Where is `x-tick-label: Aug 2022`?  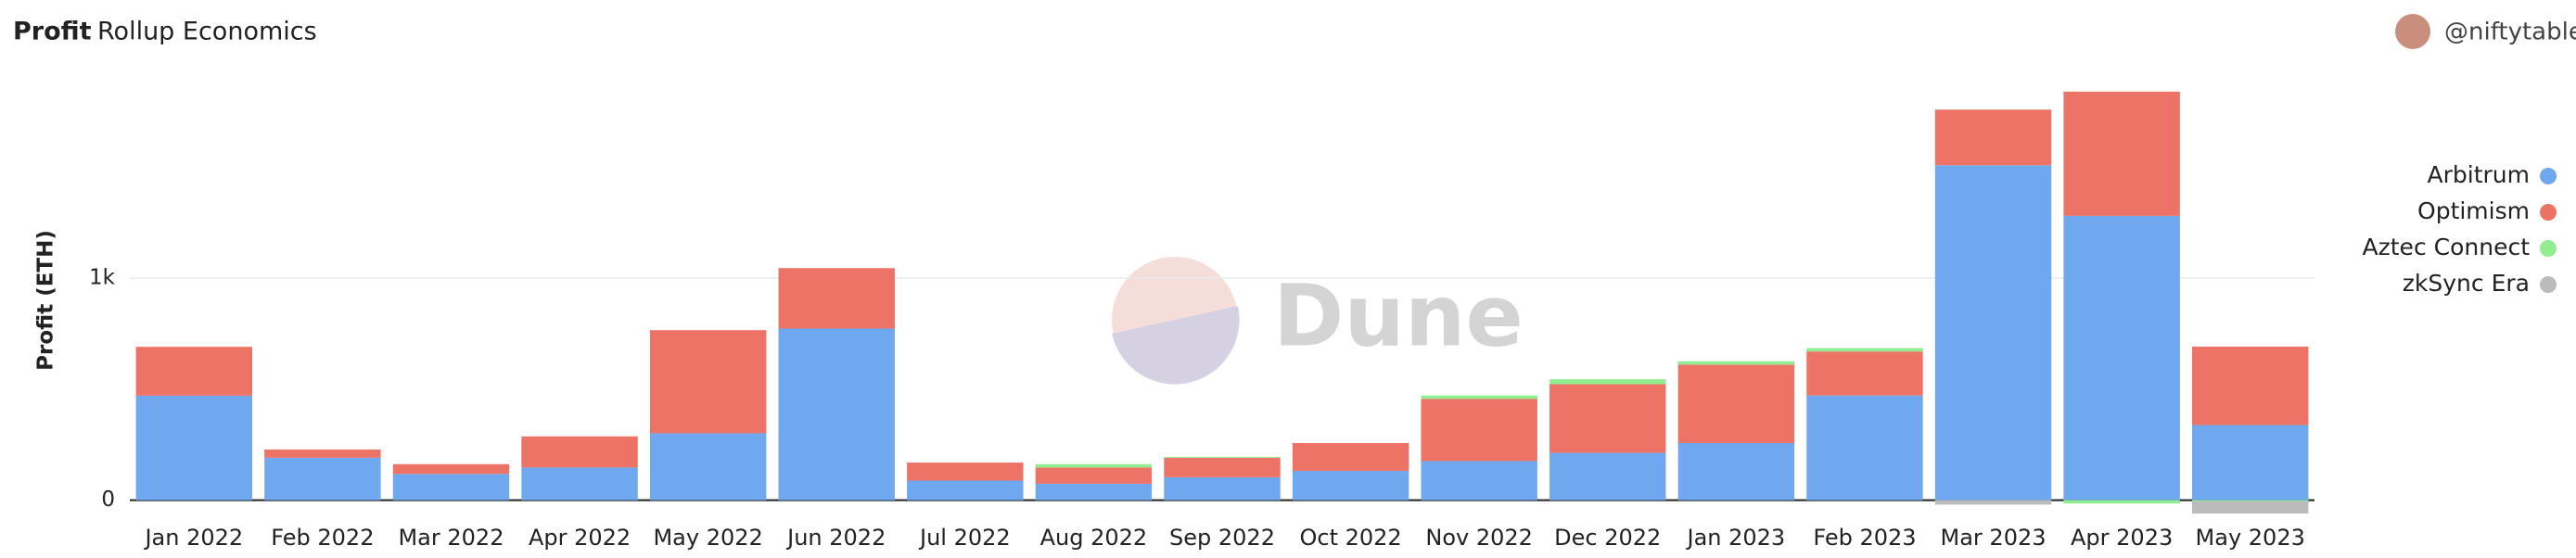
x-tick-label: Aug 2022 is located at coordinates (1094, 538).